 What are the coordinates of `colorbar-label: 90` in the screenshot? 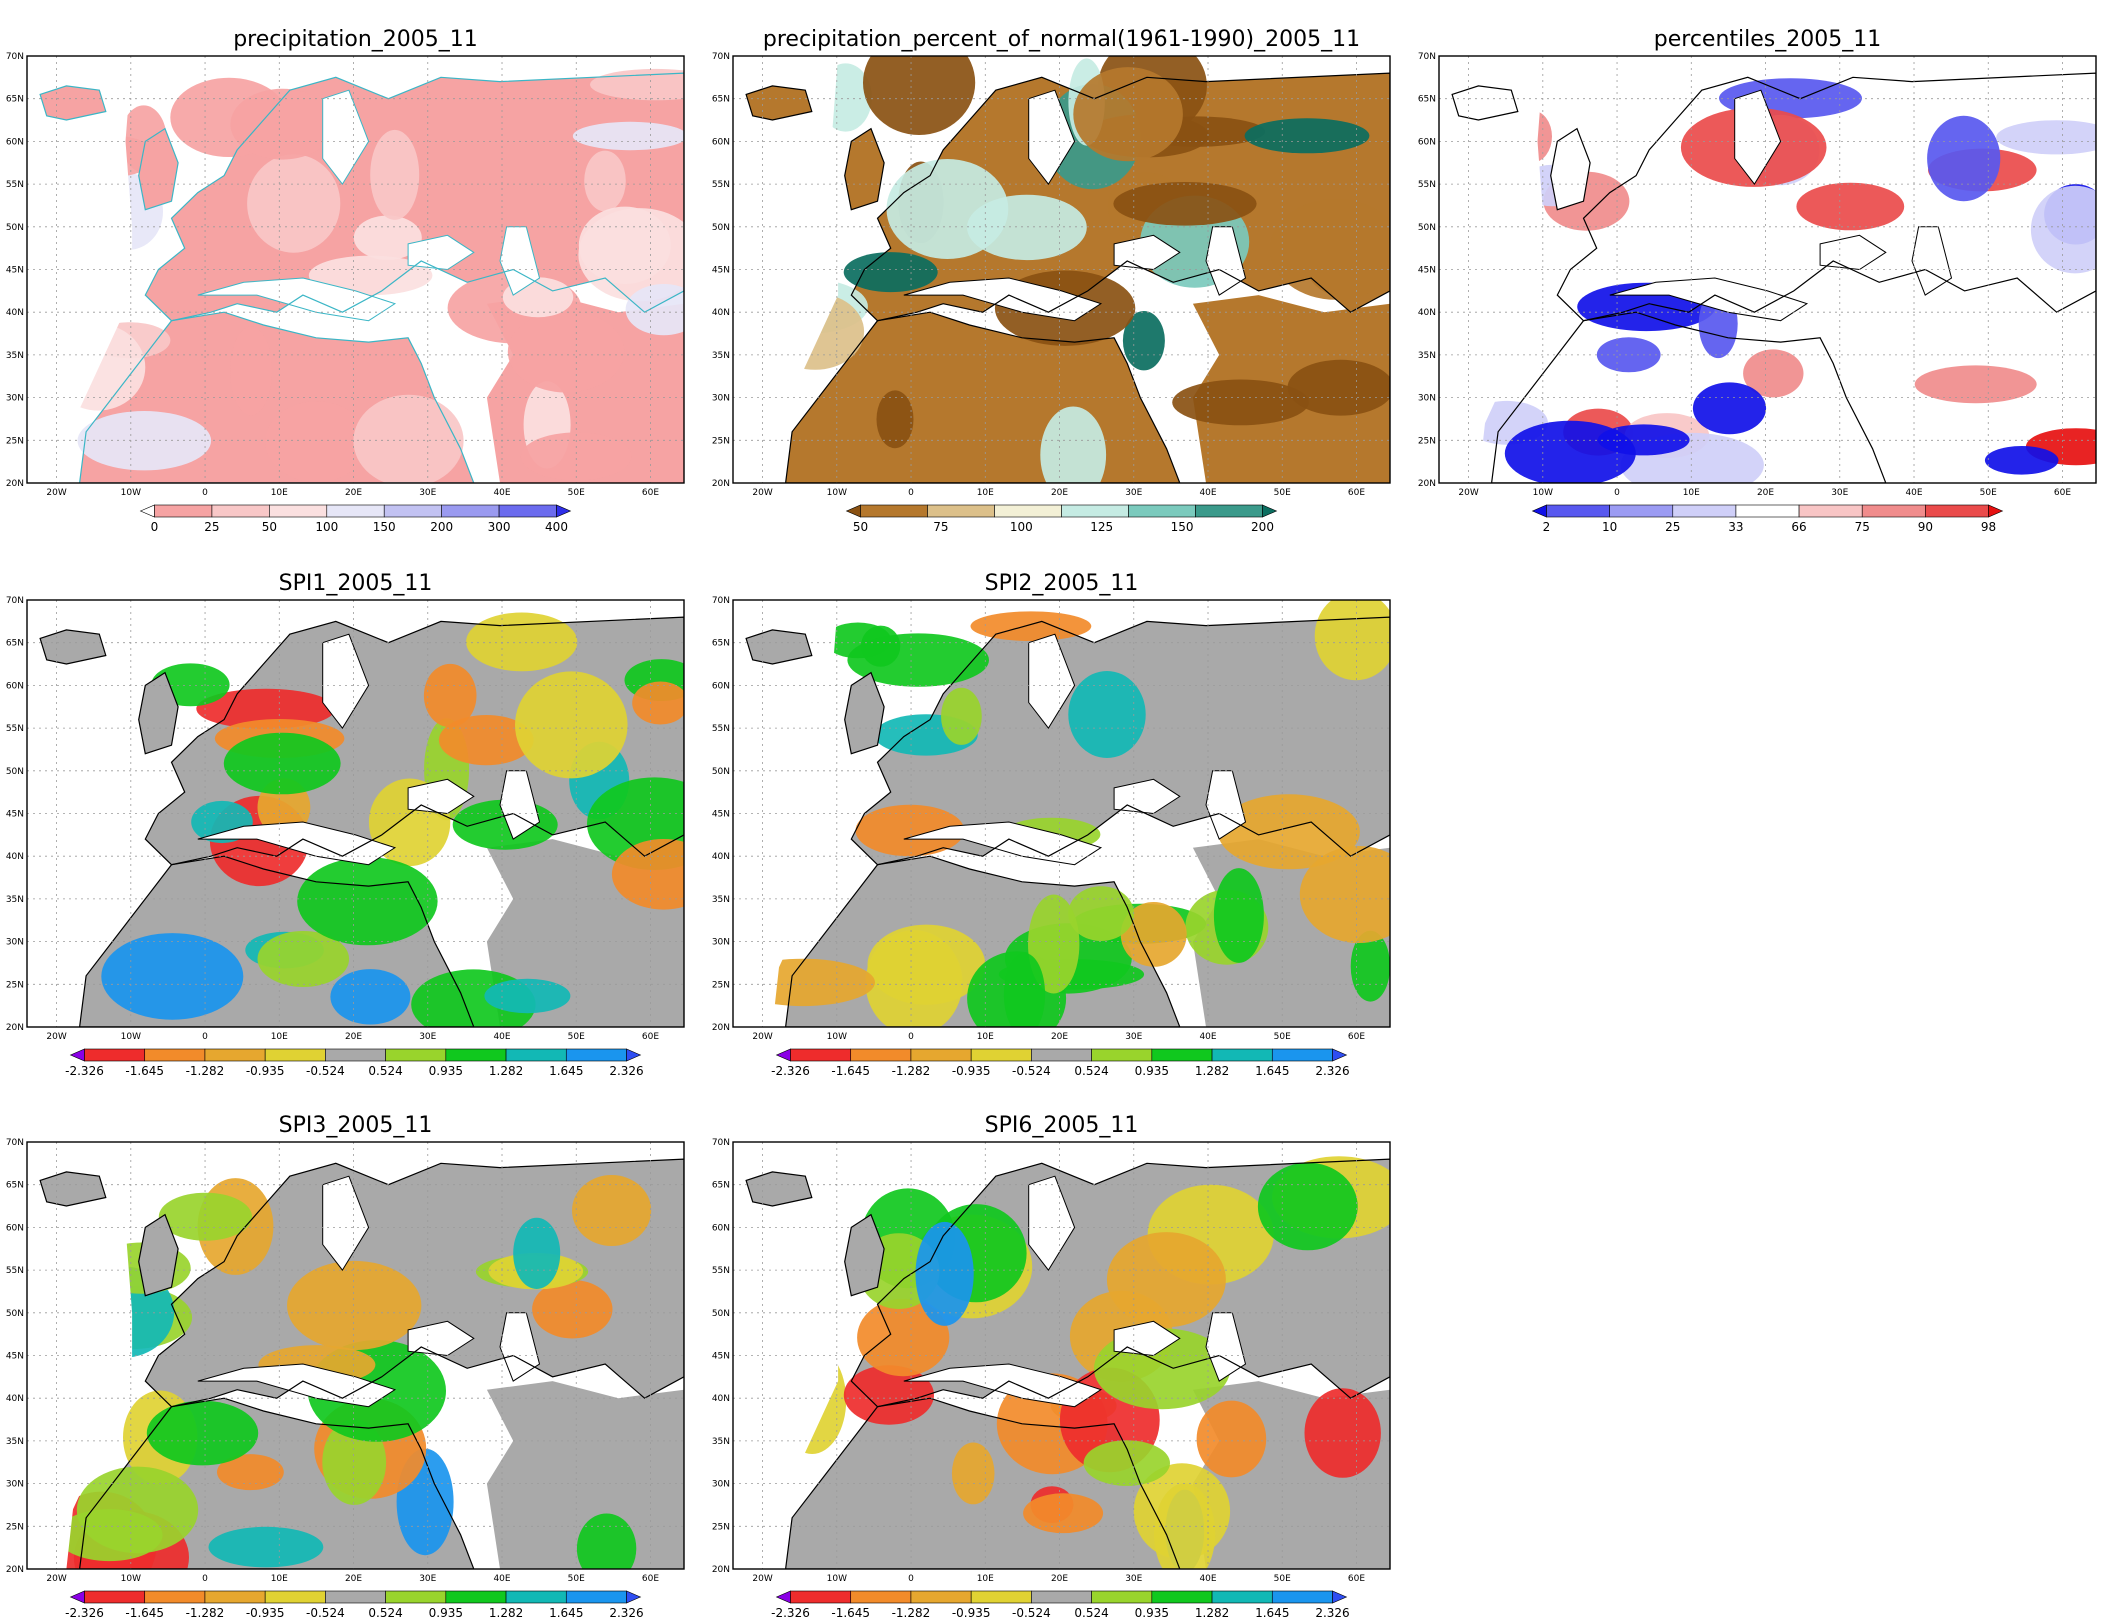 It's located at (1925, 527).